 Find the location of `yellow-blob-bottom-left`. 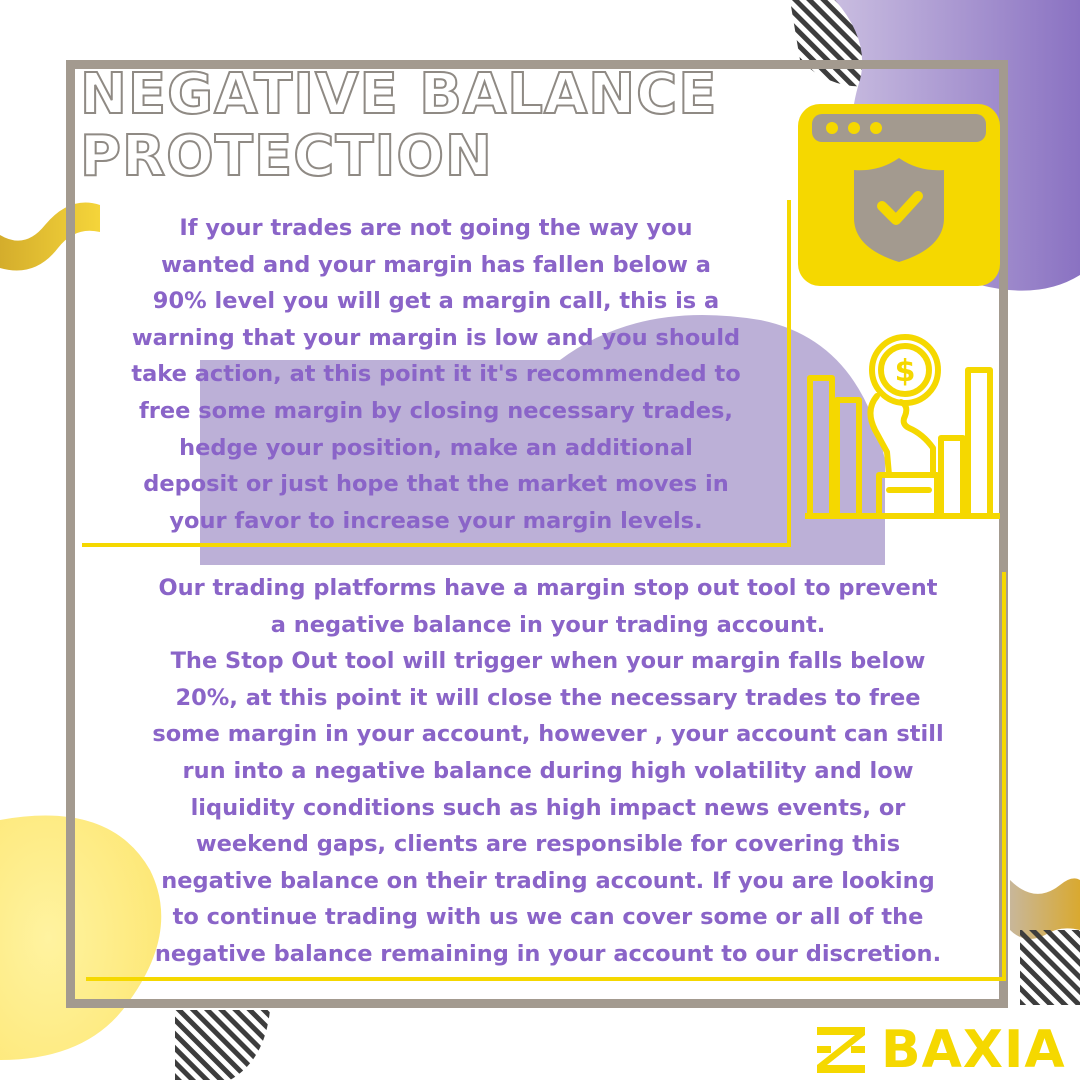

yellow-blob-bottom-left is located at coordinates (81, 937).